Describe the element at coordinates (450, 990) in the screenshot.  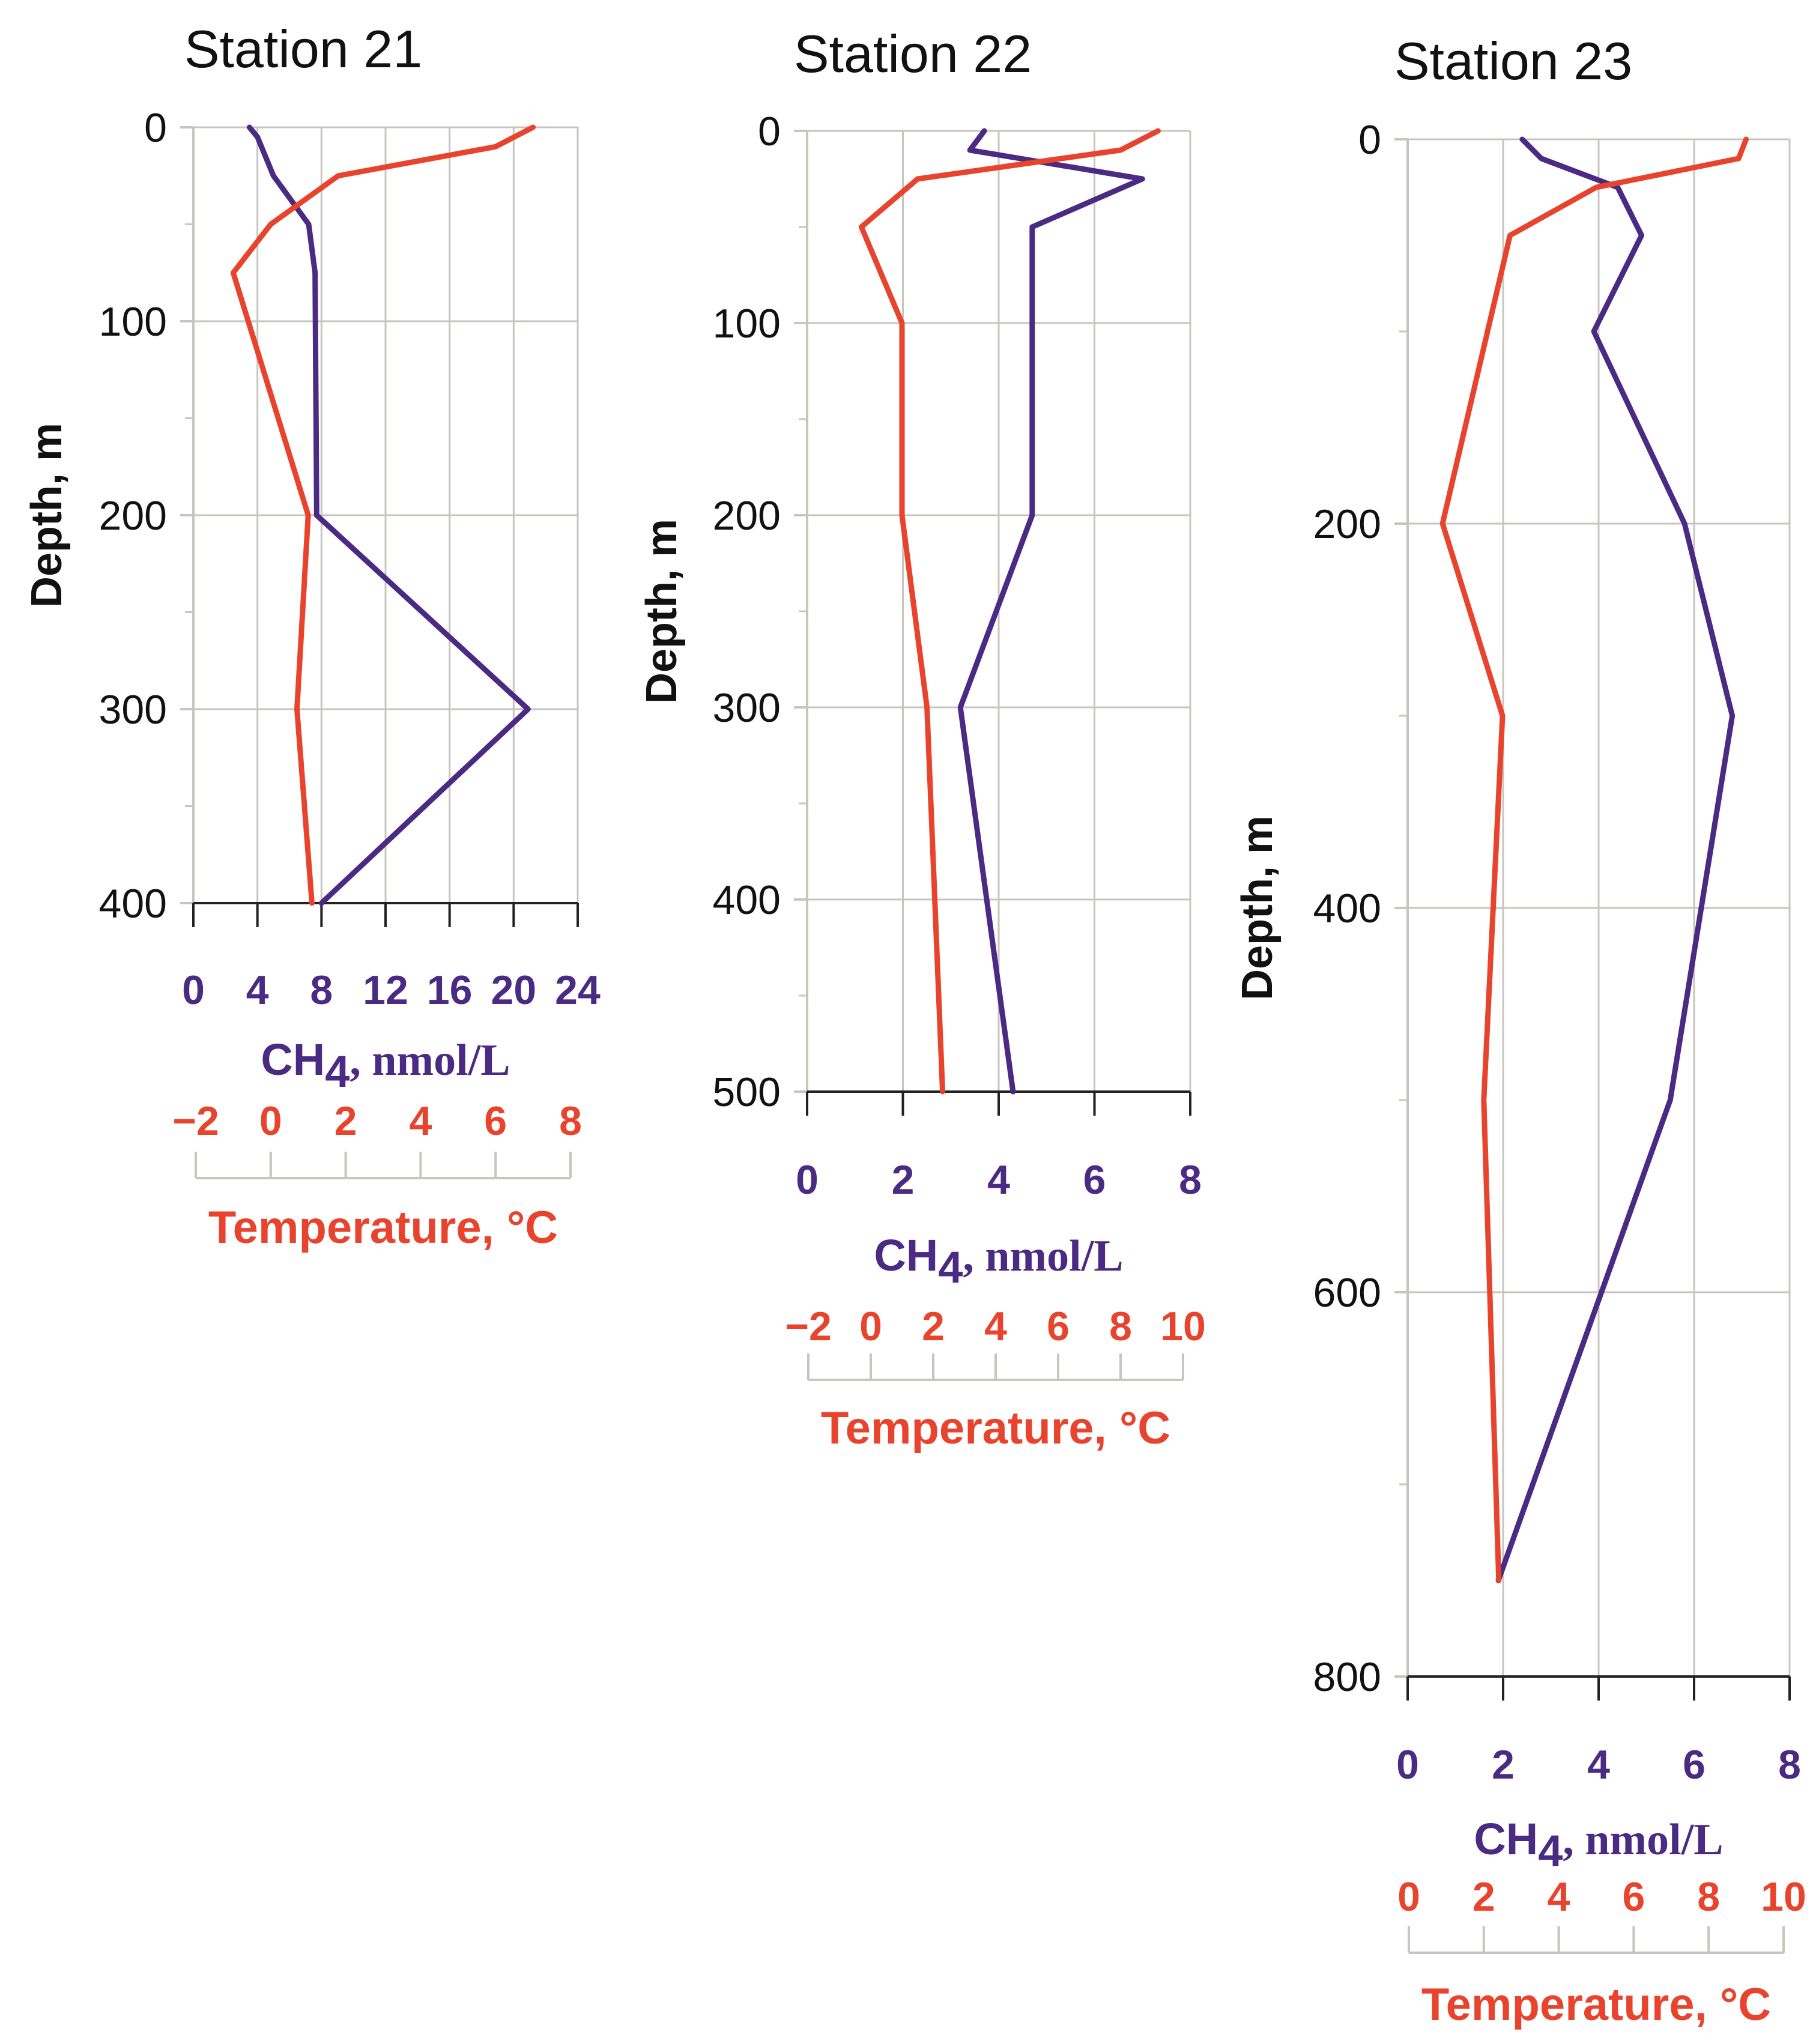
I see `ch4-tick-label: 16` at that location.